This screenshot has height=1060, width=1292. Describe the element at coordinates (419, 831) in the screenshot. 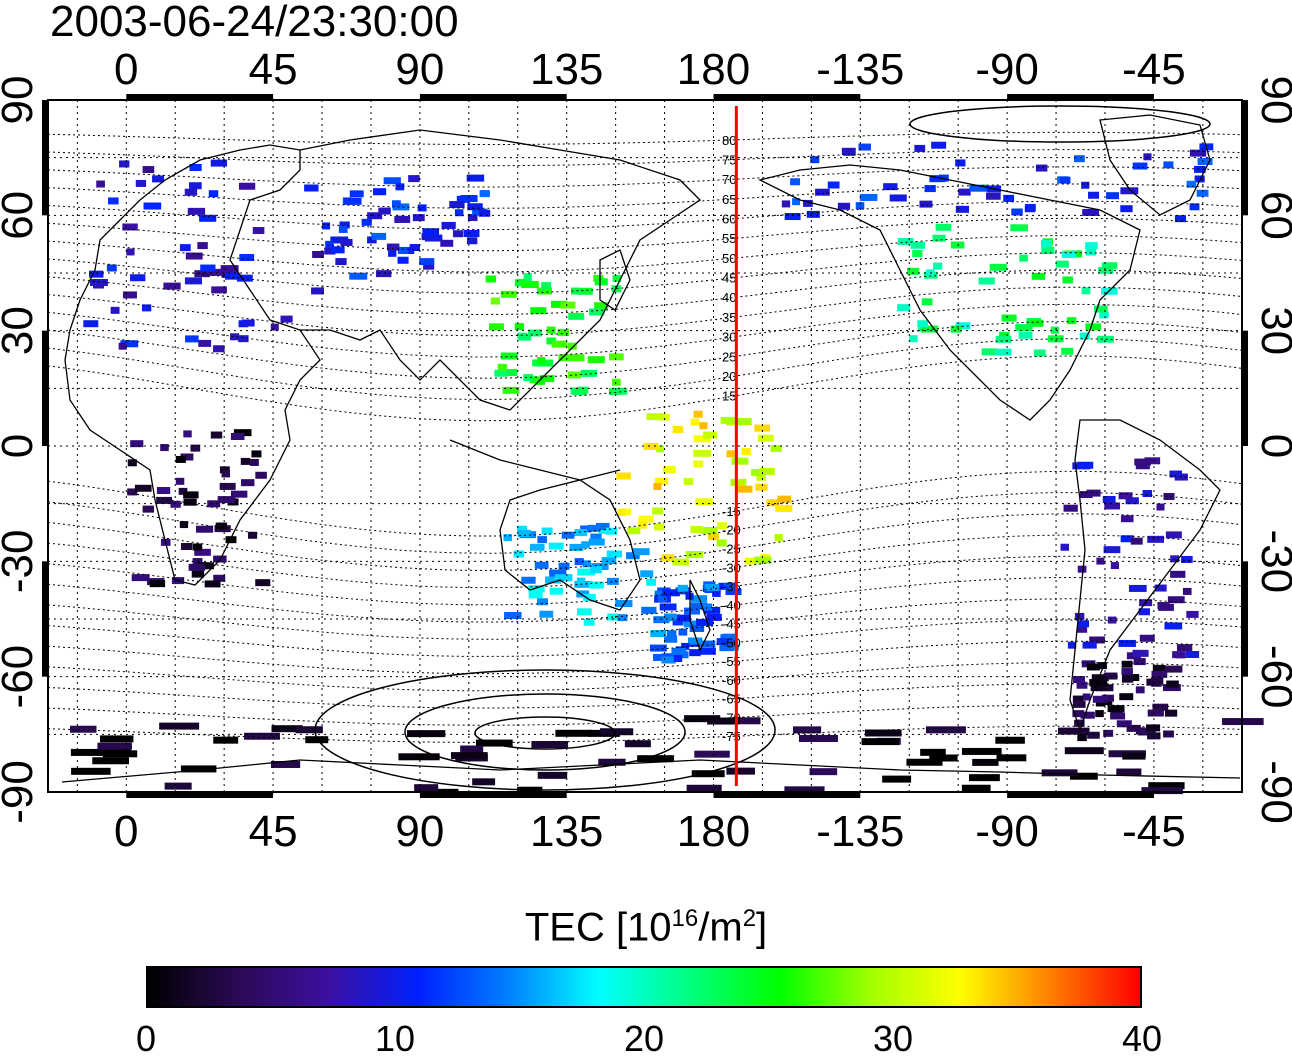

I see `bottom-lon-tick: 90` at that location.